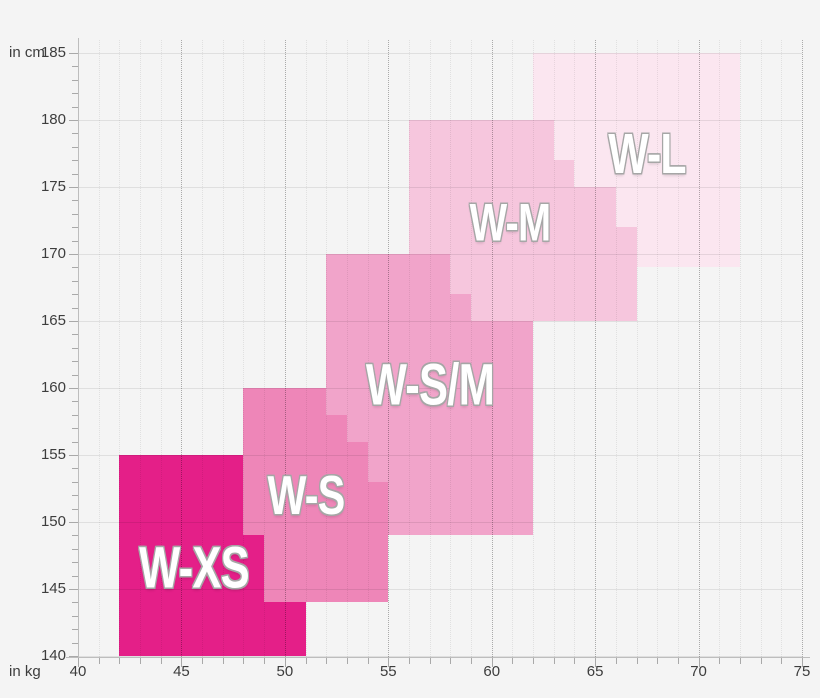 The width and height of the screenshot is (820, 698). What do you see at coordinates (78, 671) in the screenshot?
I see `x-tick-label: 40` at bounding box center [78, 671].